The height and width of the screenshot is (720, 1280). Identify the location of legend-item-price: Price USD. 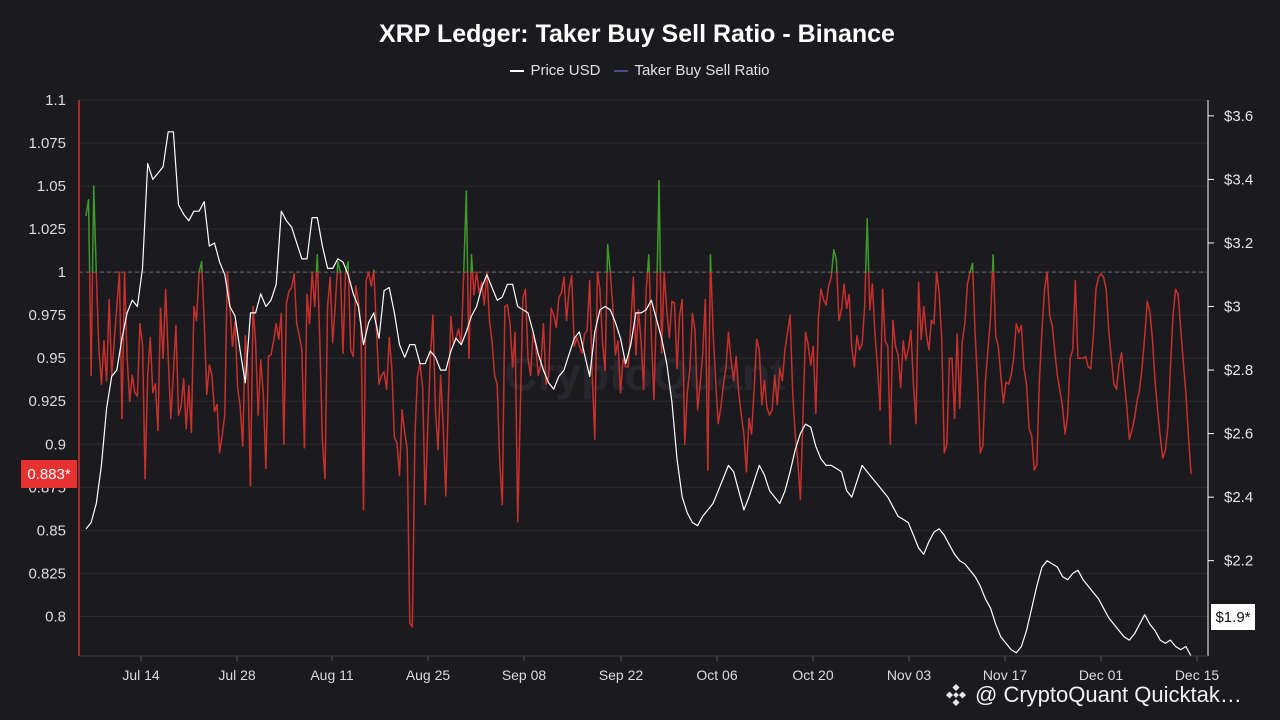
(555, 70).